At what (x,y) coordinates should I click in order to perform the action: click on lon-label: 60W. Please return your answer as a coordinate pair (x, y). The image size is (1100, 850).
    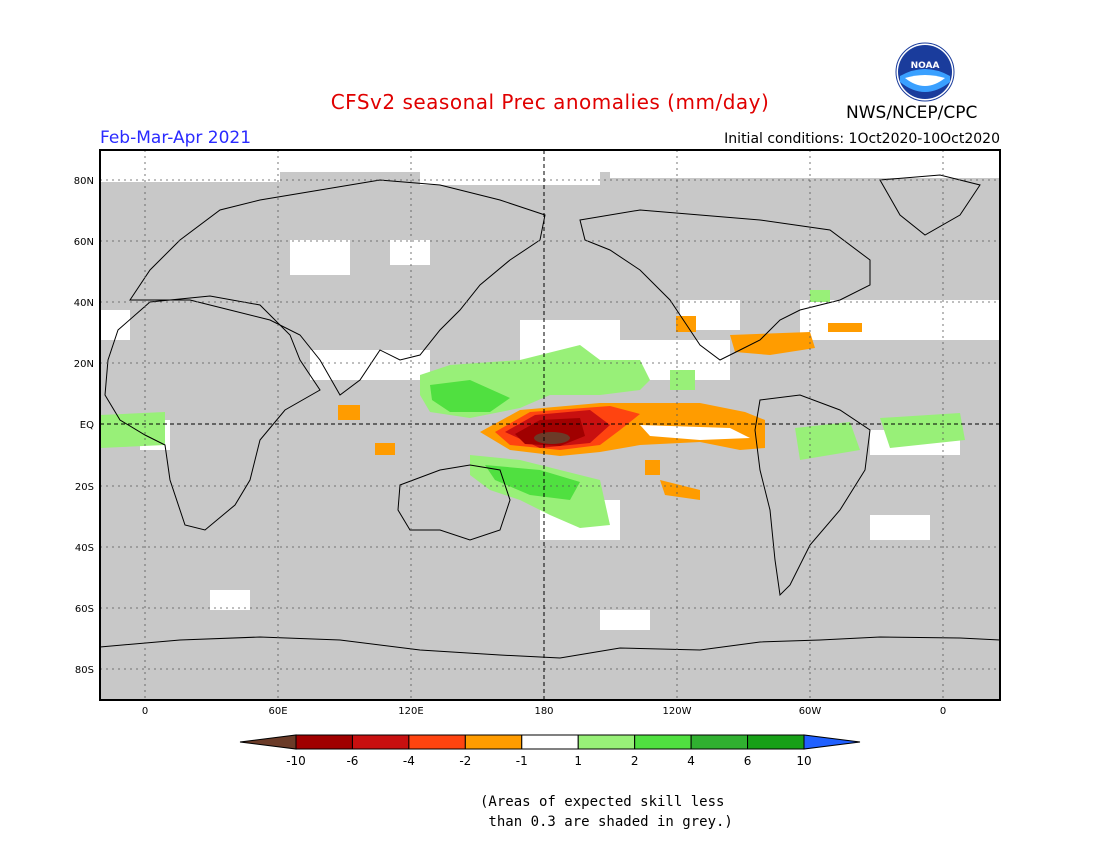
    Looking at the image, I should click on (810, 711).